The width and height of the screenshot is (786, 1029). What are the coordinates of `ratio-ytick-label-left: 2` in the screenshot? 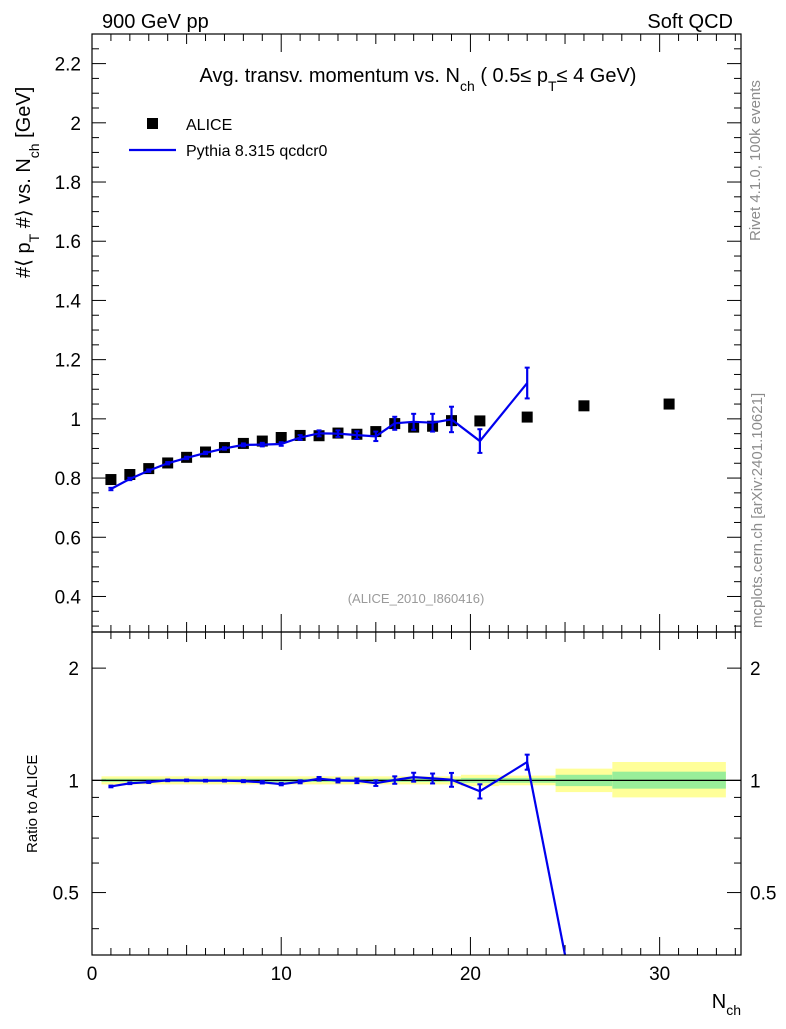 It's located at (73, 669).